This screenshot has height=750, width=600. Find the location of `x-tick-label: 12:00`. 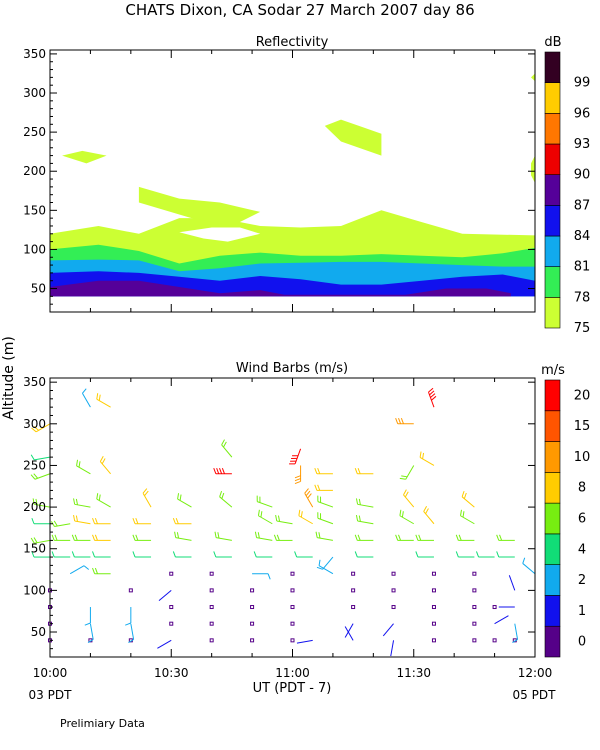

x-tick-label: 12:00 is located at coordinates (535, 673).